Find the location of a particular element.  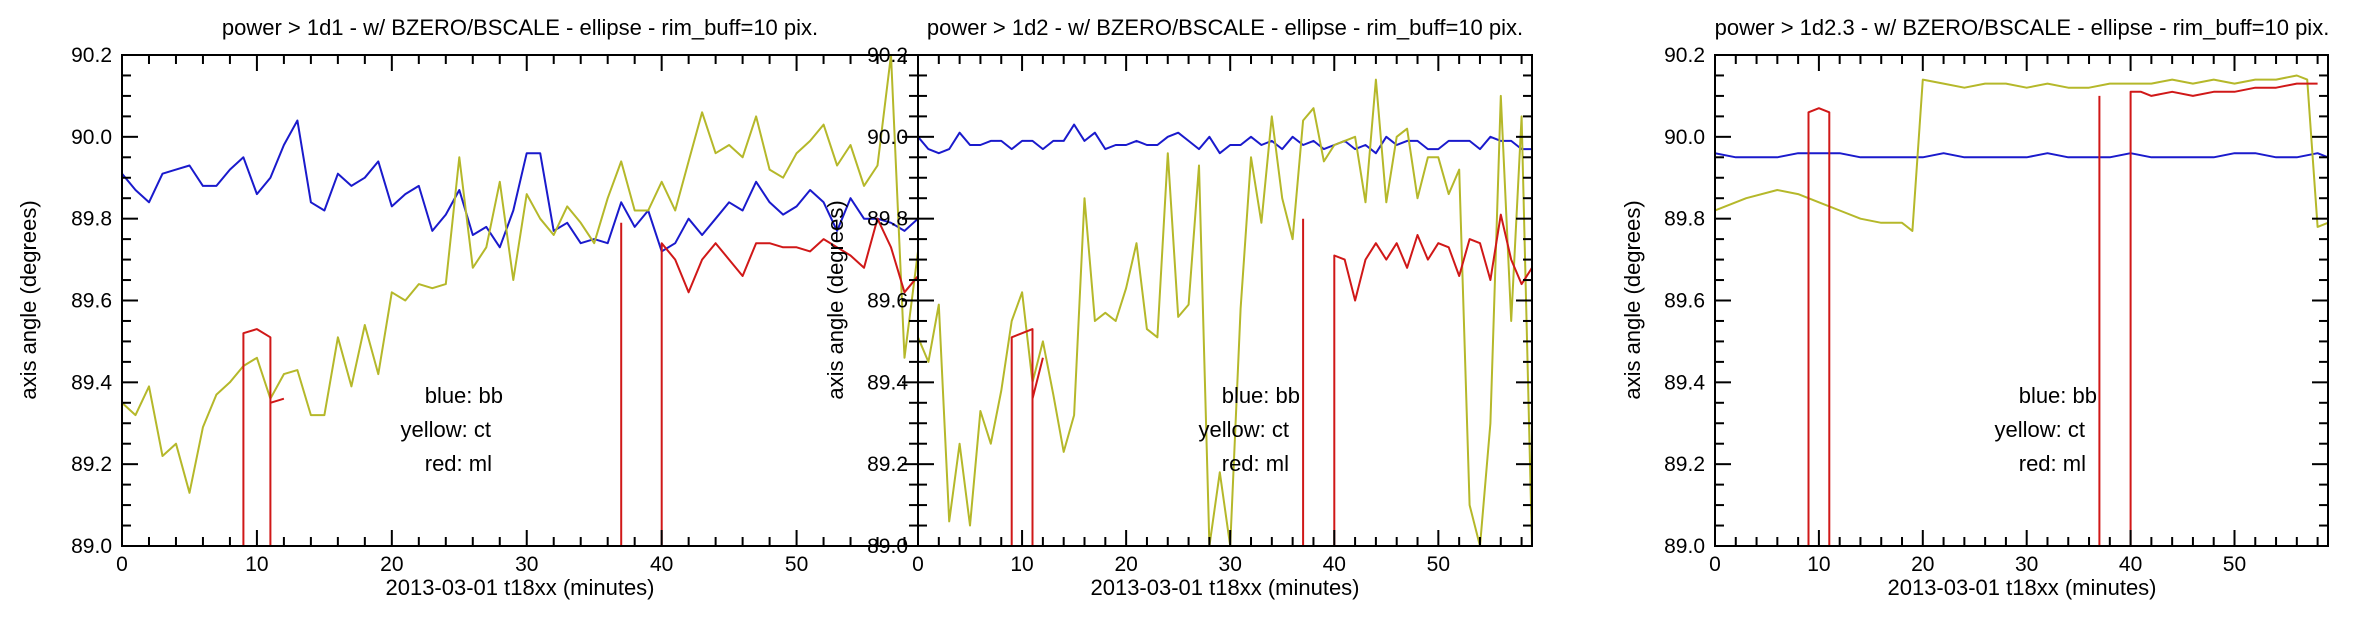

series-line-red is located at coordinates (1271, 379).